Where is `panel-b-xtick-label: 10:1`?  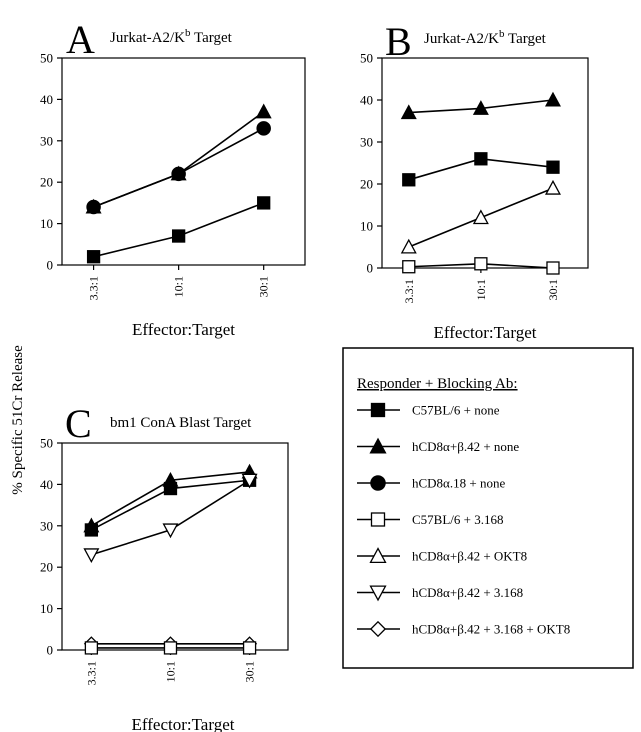 panel-b-xtick-label: 10:1 is located at coordinates (481, 289).